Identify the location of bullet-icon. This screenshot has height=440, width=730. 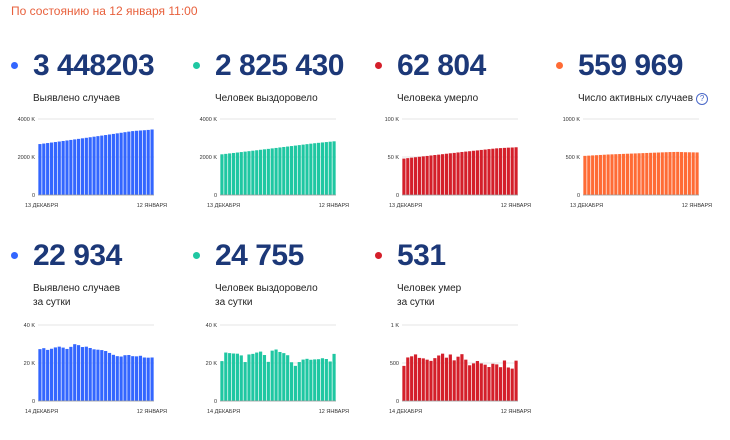
(559, 65).